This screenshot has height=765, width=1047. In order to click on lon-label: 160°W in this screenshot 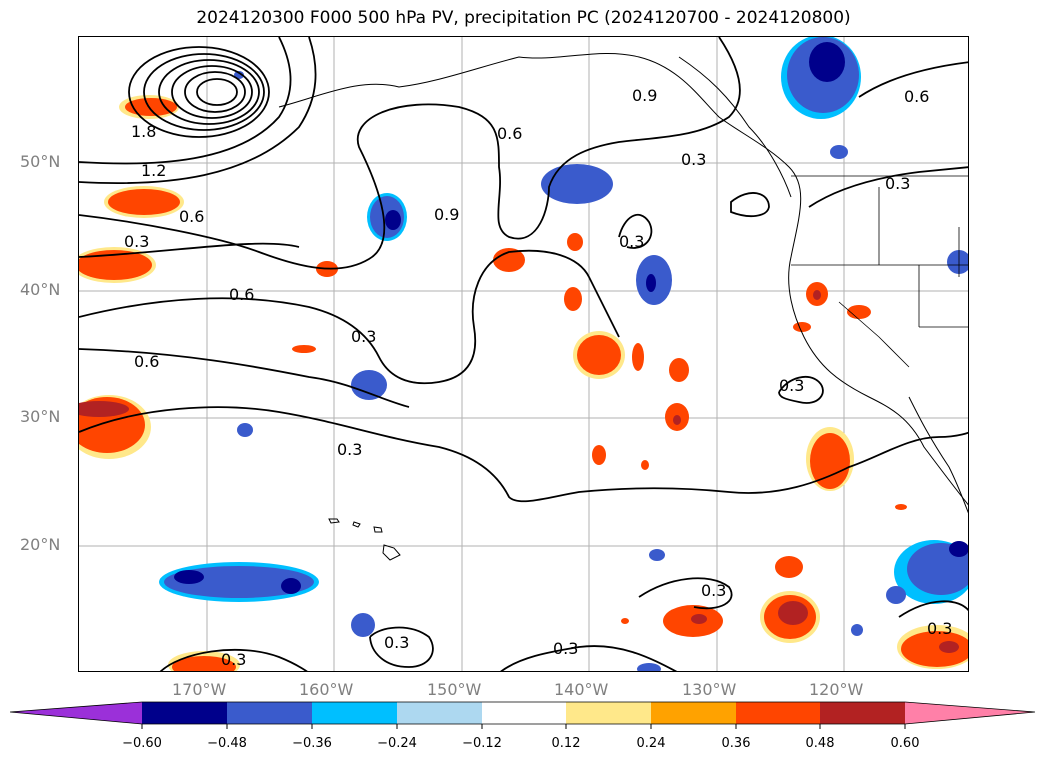, I will do `click(326, 689)`.